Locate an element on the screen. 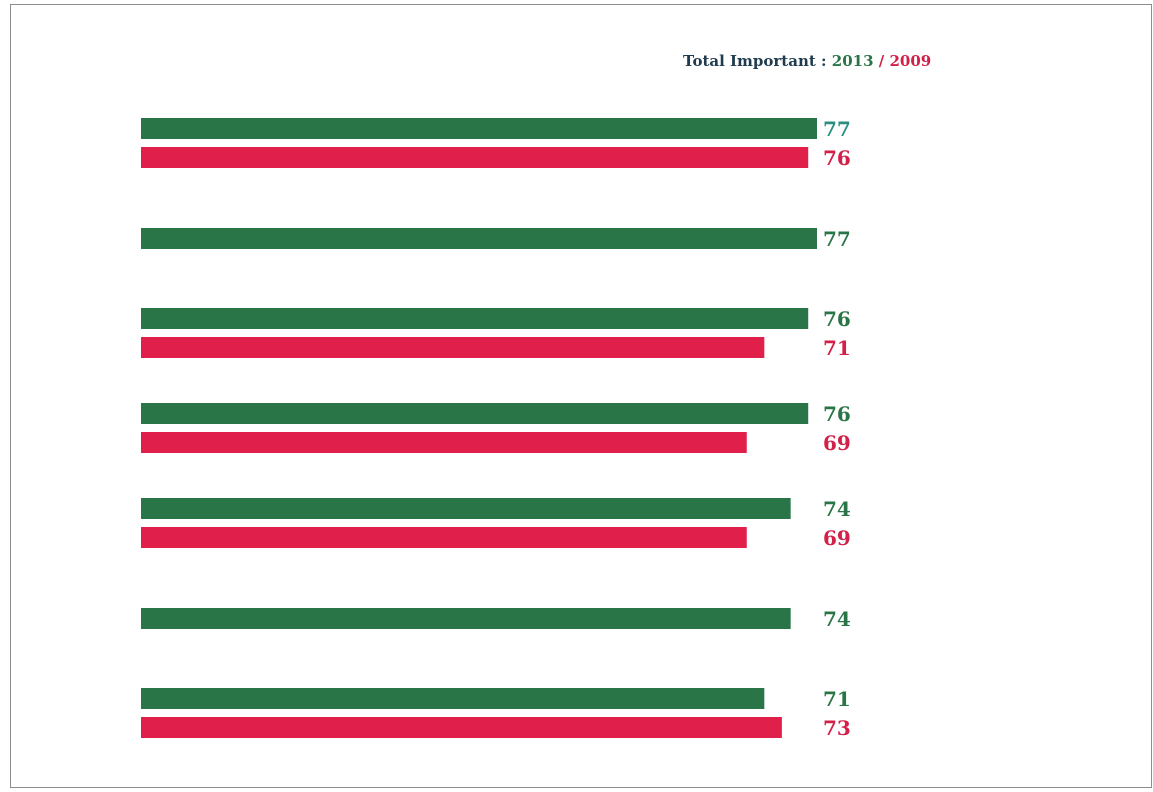 This screenshot has height=792, width=1153. value-label-2009: 71 is located at coordinates (837, 348).